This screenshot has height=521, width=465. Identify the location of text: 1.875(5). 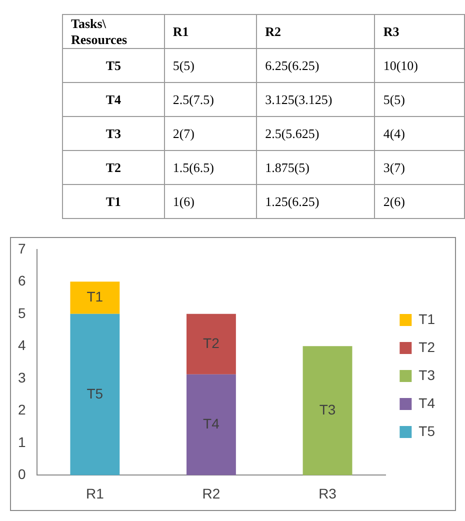
(287, 167).